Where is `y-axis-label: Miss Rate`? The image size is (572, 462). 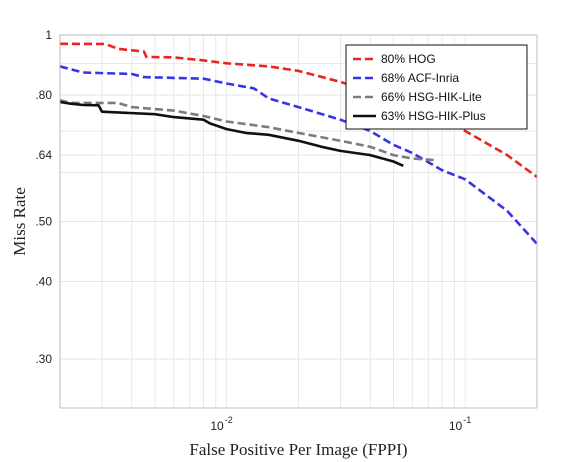 y-axis-label: Miss Rate is located at coordinates (19, 221).